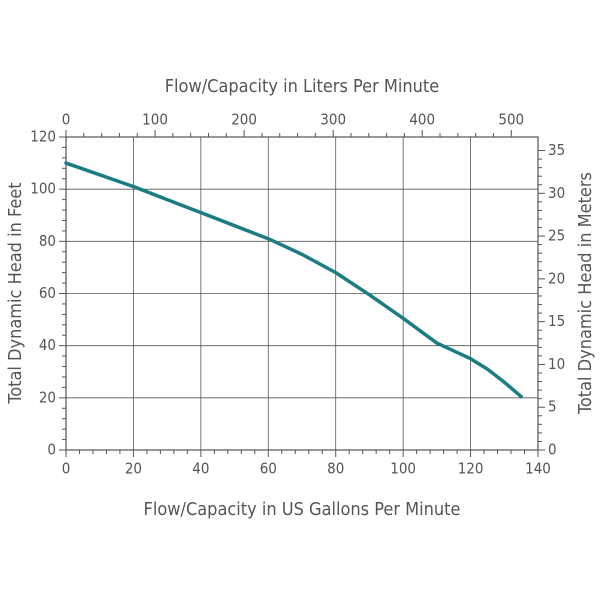 Image resolution: width=600 pixels, height=600 pixels. I want to click on y-tick-label: 20, so click(47, 397).